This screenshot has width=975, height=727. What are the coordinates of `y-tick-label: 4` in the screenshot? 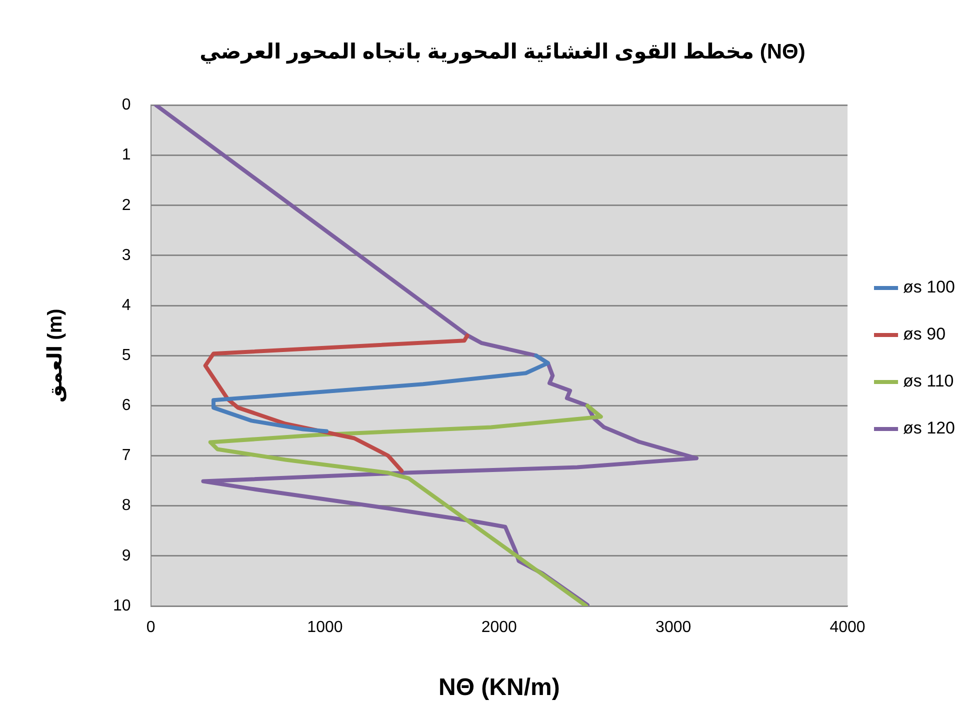 It's located at (126, 305).